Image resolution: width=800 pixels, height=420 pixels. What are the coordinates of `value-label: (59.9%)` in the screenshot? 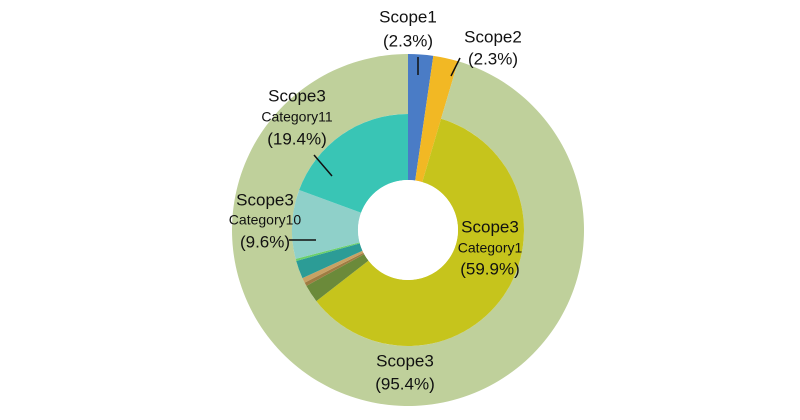 It's located at (490, 268).